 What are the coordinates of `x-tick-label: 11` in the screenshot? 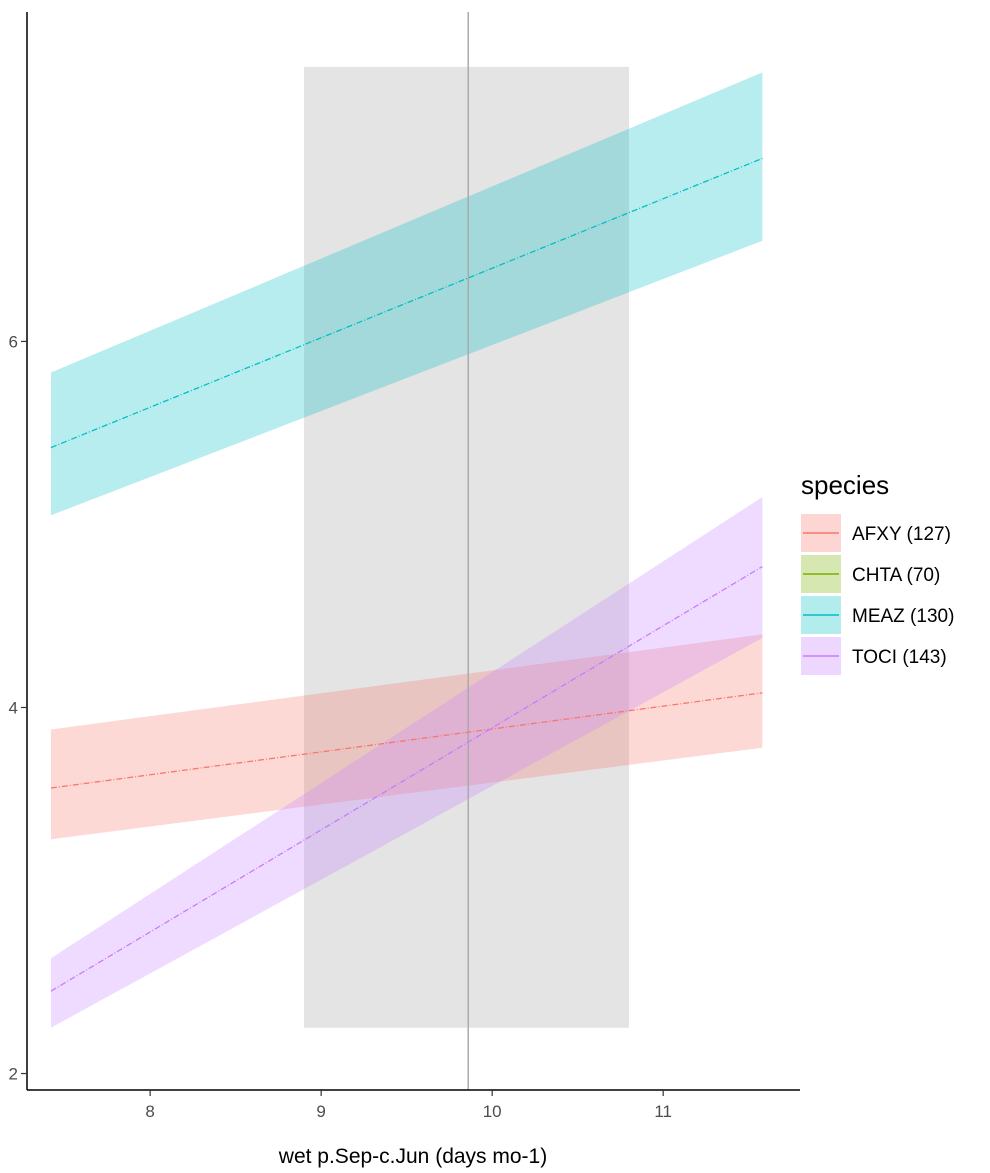 It's located at (663, 1111).